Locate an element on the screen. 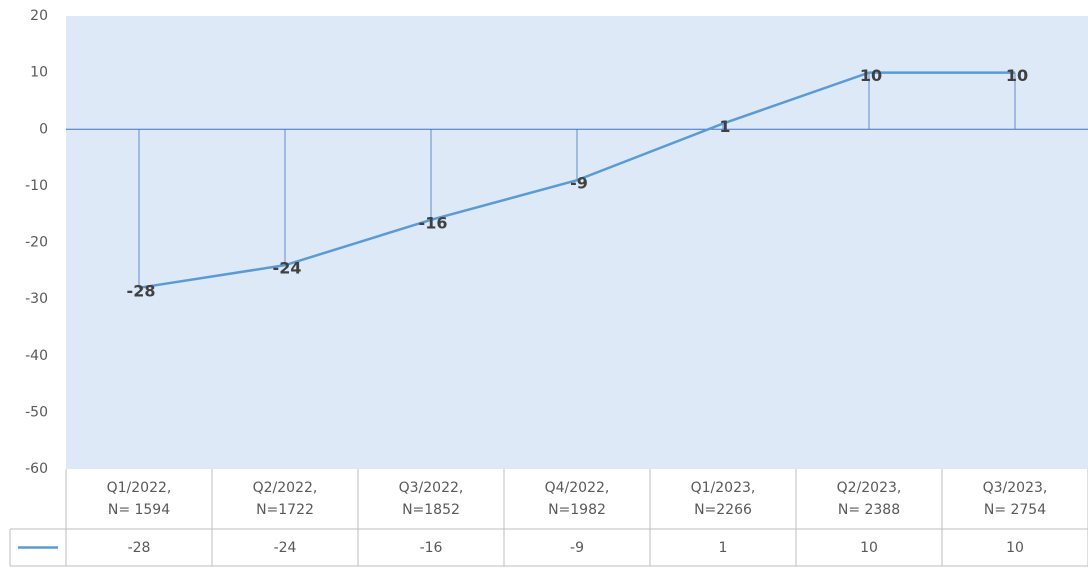  table-value: -9 is located at coordinates (577, 547).